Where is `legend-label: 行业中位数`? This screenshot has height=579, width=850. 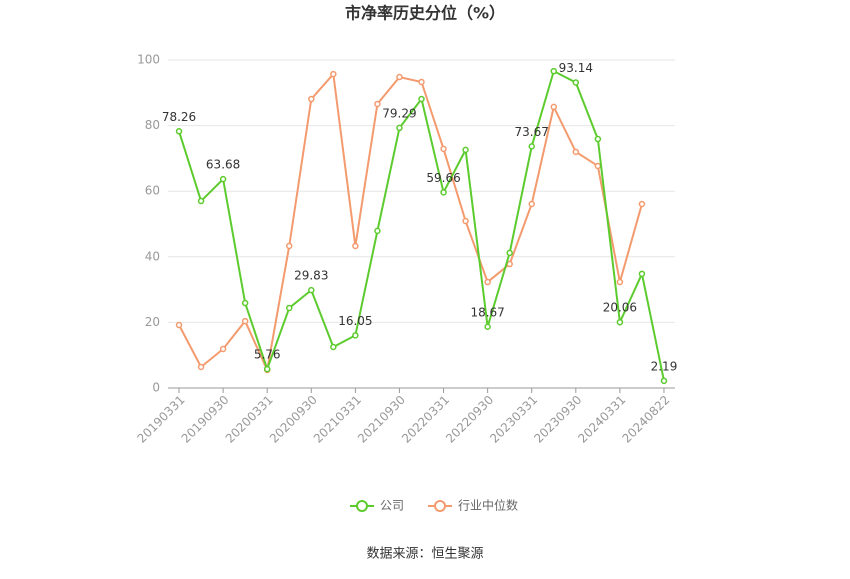 legend-label: 行业中位数 is located at coordinates (488, 505).